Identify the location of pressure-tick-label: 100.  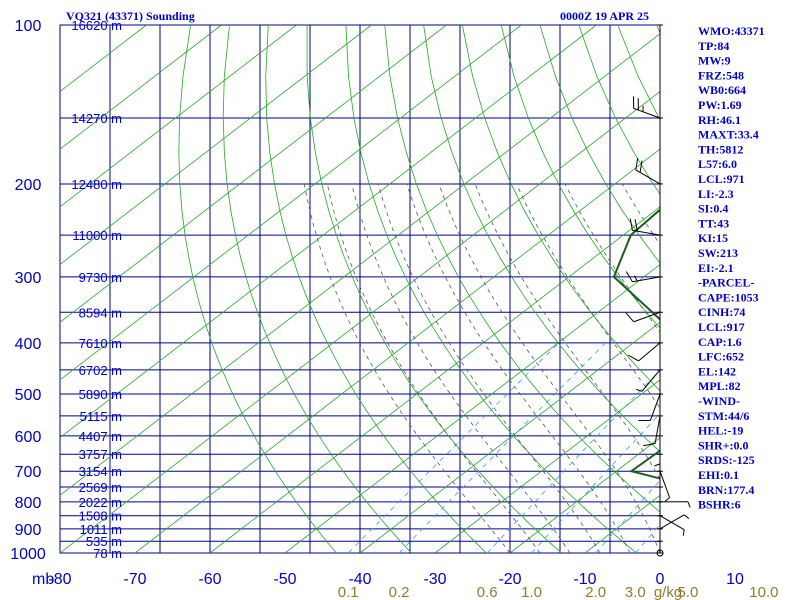
(28, 26).